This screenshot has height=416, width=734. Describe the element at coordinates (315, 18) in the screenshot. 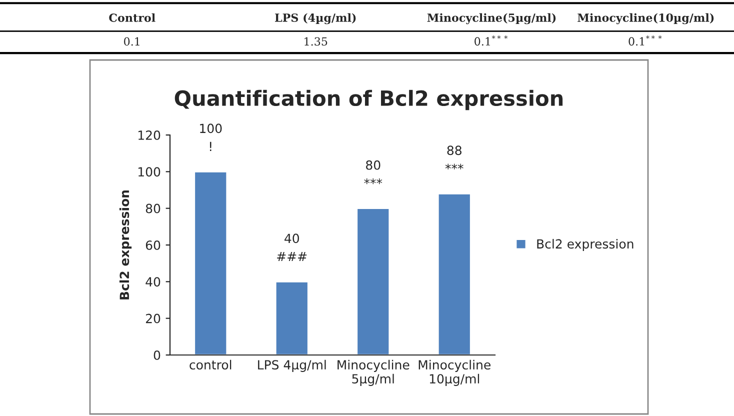

I see `text: LPS (4µg/ml)` at that location.